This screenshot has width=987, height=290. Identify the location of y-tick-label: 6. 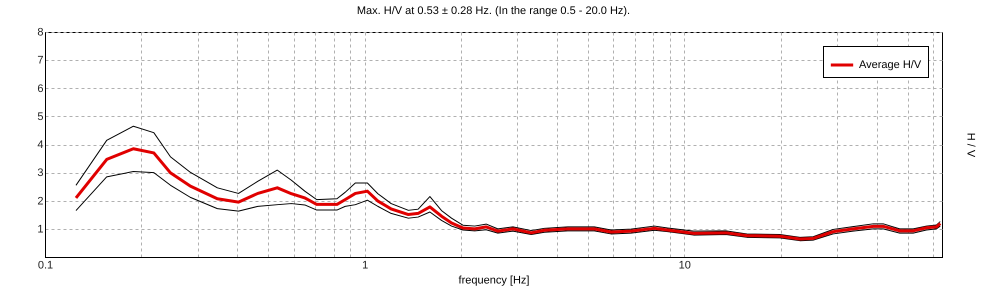
(40, 88).